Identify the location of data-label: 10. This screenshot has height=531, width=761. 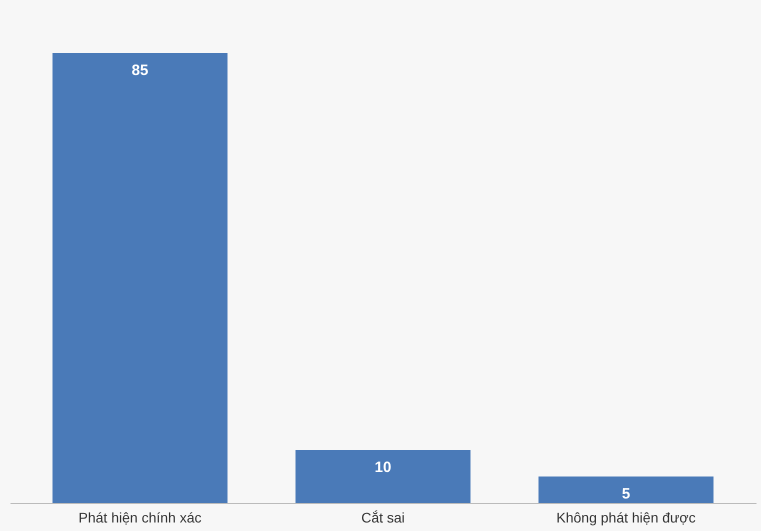
(383, 467).